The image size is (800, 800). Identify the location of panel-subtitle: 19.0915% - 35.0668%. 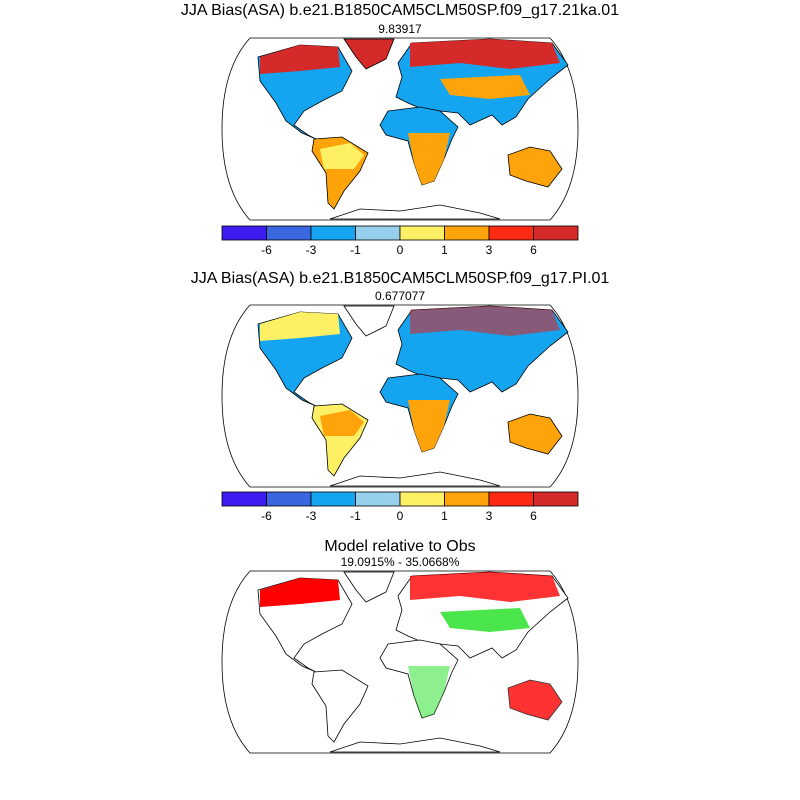
(400, 562).